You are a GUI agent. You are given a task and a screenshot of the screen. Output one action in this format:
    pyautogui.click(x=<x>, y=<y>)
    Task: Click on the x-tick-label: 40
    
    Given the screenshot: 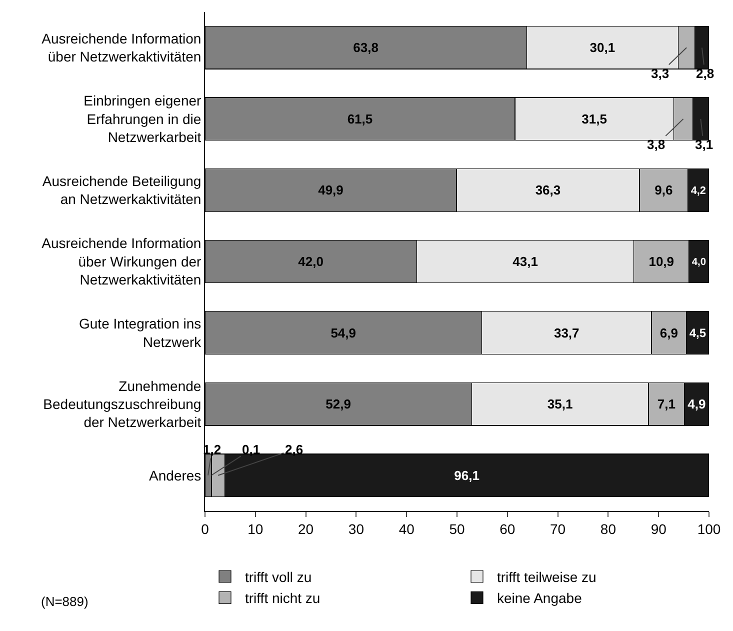 What is the action you would take?
    pyautogui.click(x=406, y=528)
    